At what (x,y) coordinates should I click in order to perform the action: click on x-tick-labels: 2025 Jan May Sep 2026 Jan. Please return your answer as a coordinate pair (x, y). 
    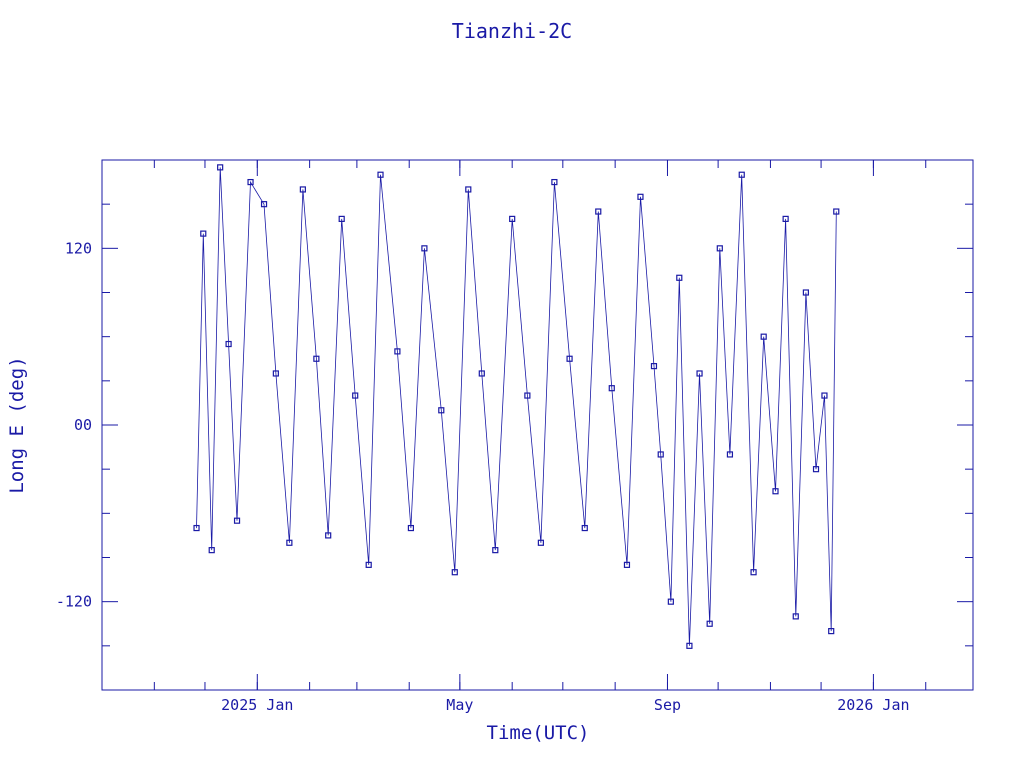
    Looking at the image, I should click on (565, 705).